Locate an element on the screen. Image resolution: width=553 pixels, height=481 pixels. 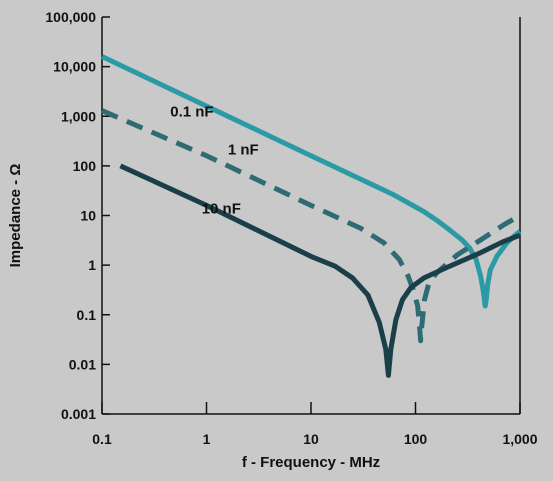
y-tick-label: 0.01 is located at coordinates (82, 364).